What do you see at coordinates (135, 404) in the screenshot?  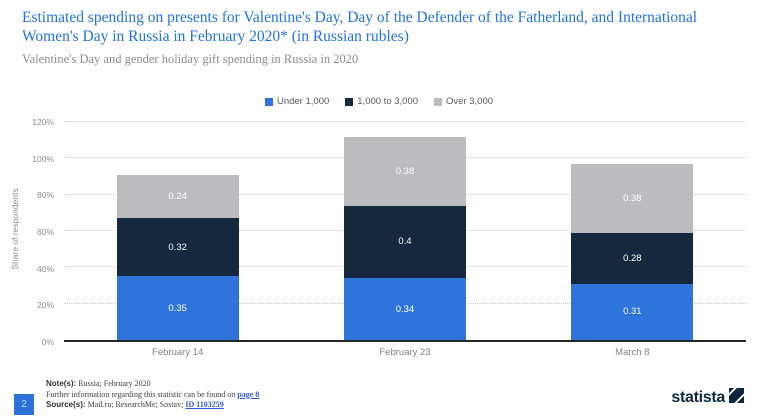 I see `source-text: Mail.ru; ResearchMe; Sostav;` at bounding box center [135, 404].